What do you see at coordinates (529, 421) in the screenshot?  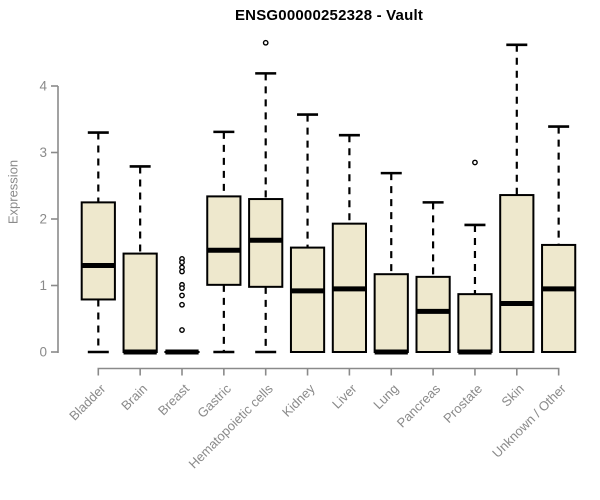 I see `x-tick-label: Unknown / Other` at bounding box center [529, 421].